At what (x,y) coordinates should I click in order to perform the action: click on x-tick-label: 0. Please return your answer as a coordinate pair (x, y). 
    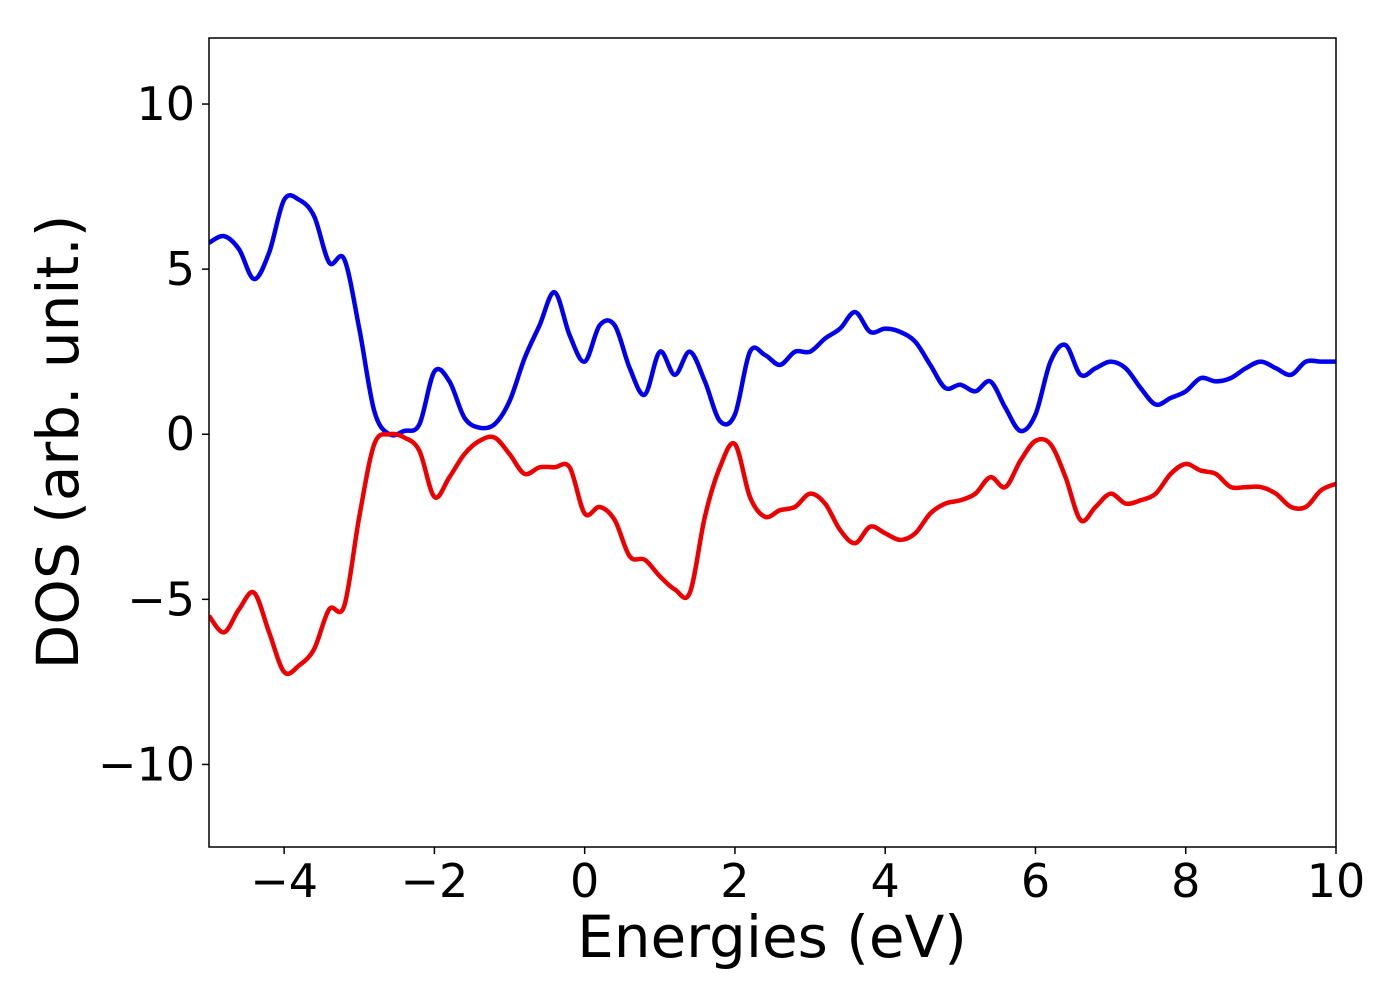
    Looking at the image, I should click on (584, 881).